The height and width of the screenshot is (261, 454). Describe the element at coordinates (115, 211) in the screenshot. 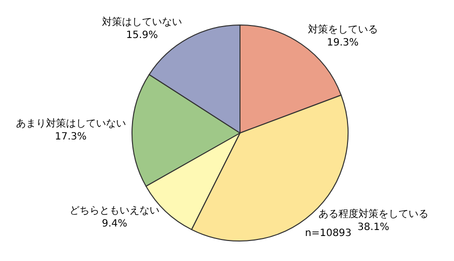

I see `slice-label: どちらともいえない` at that location.